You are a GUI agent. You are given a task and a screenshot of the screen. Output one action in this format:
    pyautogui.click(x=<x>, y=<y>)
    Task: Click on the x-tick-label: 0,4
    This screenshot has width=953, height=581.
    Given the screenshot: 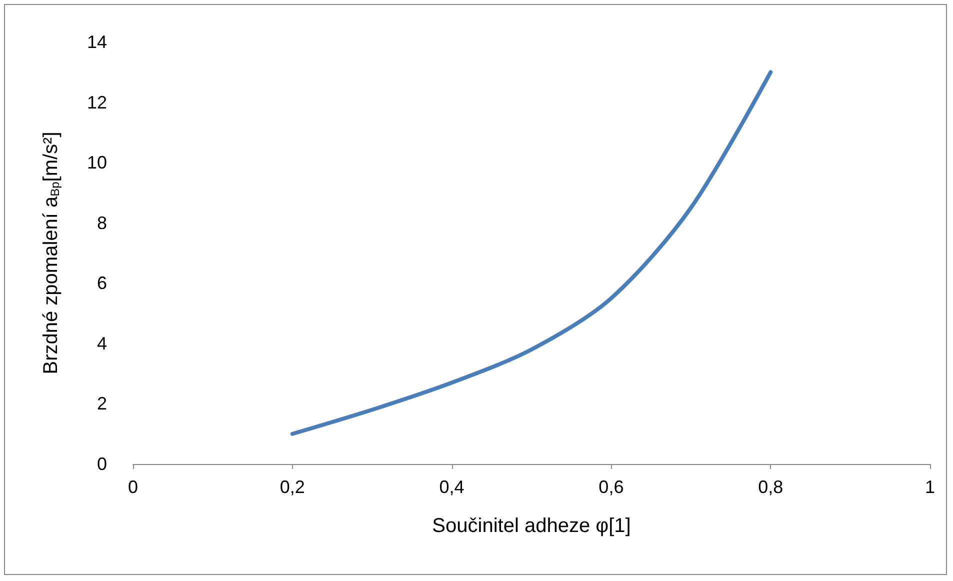 What is the action you would take?
    pyautogui.click(x=451, y=487)
    